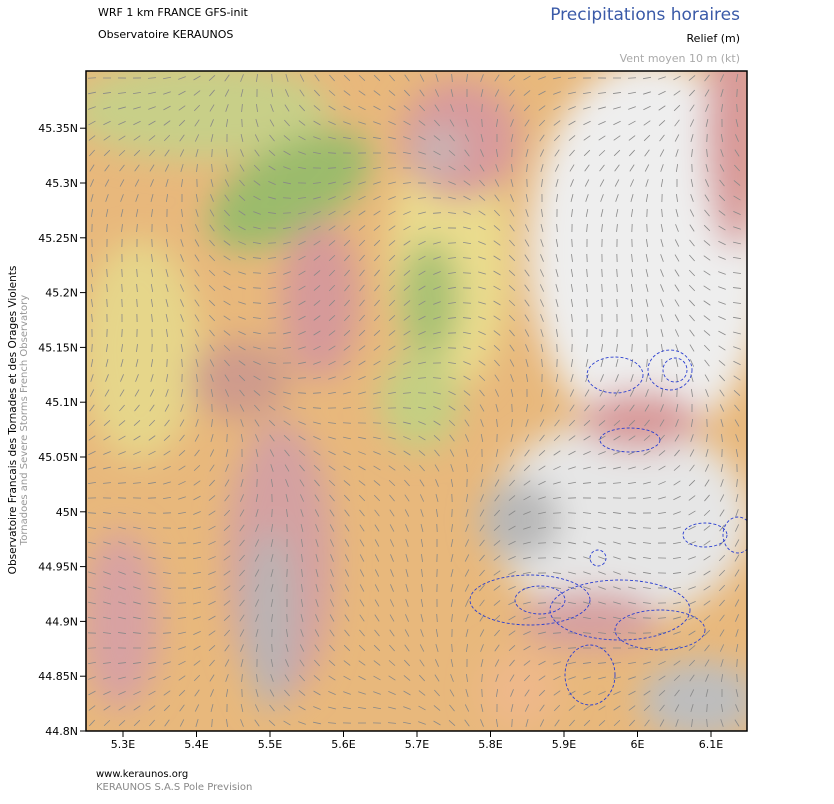 This screenshot has height=804, width=834. Describe the element at coordinates (196, 744) in the screenshot. I see `lon-label: 5.4E` at that location.